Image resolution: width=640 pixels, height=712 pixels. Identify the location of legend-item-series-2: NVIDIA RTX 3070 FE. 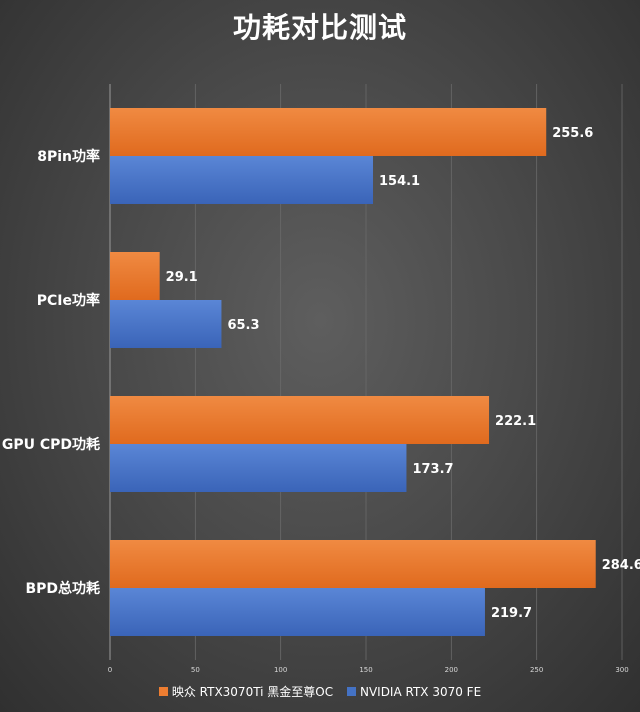
(414, 691).